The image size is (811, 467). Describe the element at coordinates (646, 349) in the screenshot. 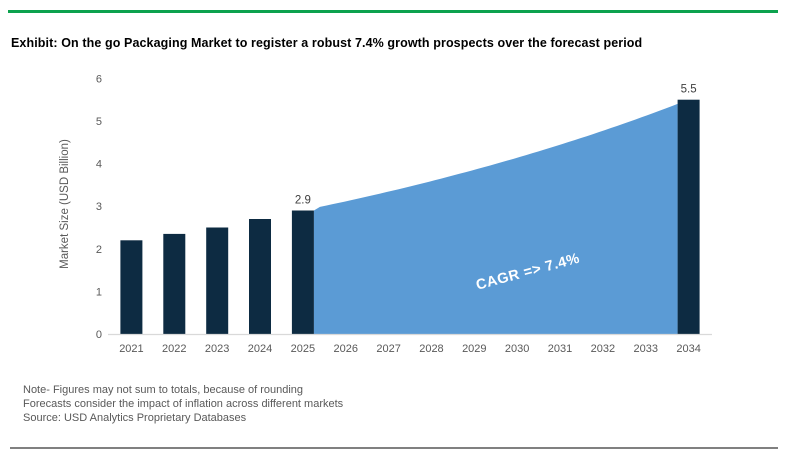

I see `x-tick-label-2033: 2033` at that location.